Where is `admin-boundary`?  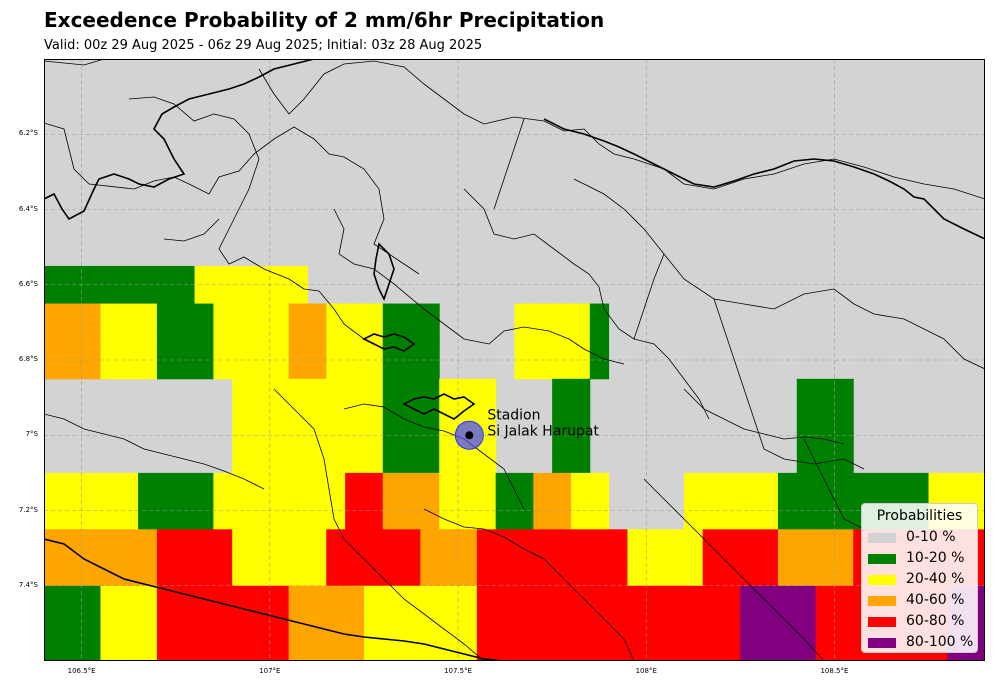 admin-boundary is located at coordinates (529, 584).